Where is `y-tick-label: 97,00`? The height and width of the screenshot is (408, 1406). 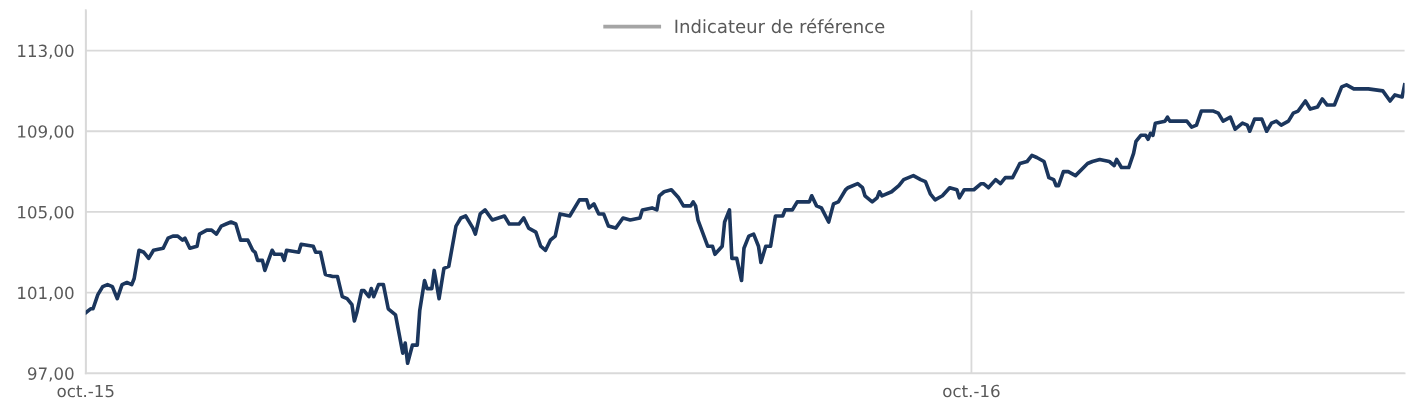 y-tick-label: 97,00 is located at coordinates (50, 374).